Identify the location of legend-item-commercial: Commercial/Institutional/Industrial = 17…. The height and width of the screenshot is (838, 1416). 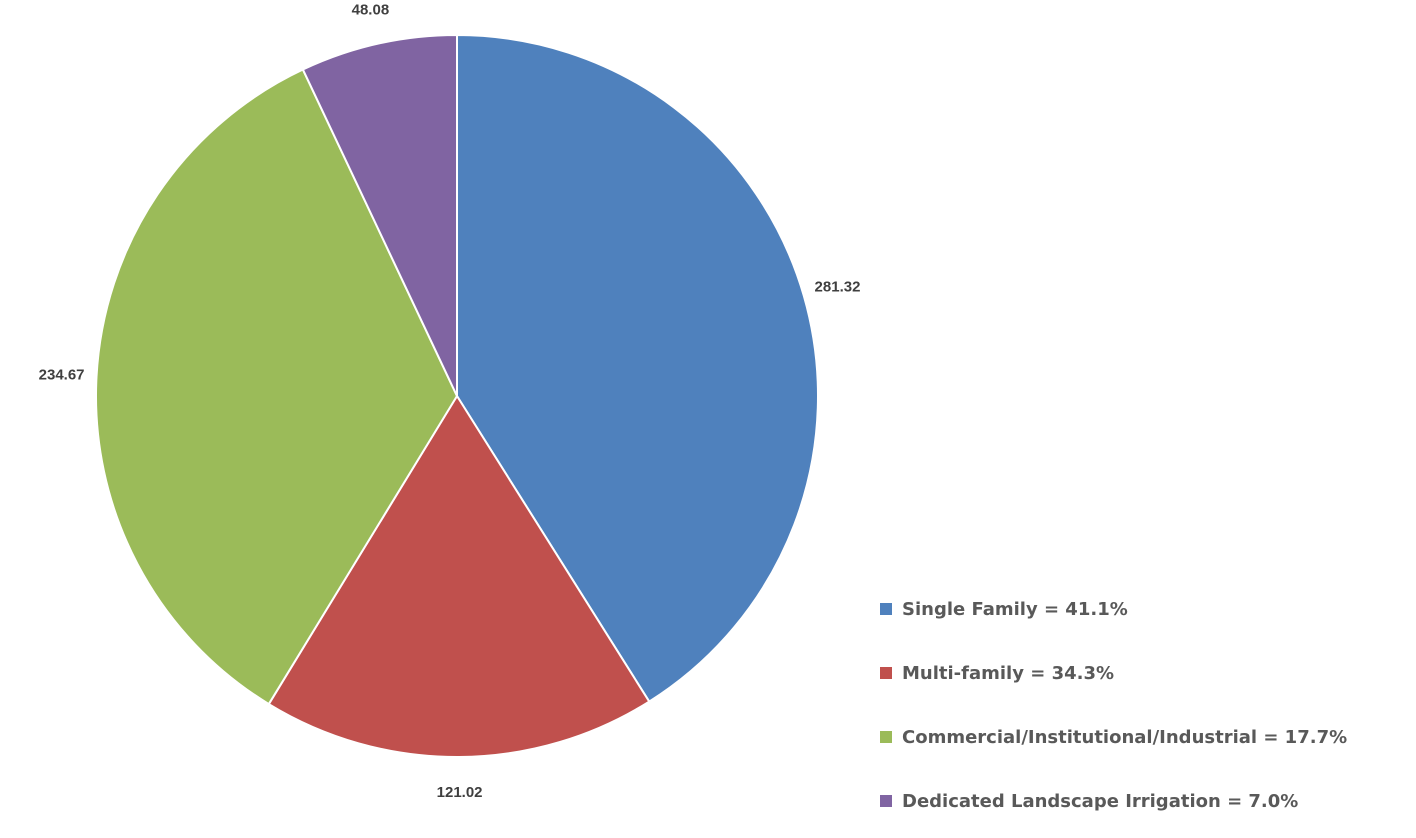
(1113, 737).